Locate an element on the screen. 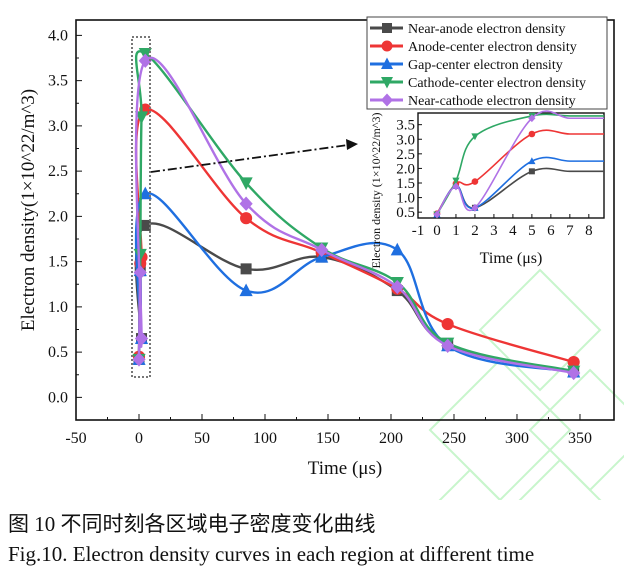 Image resolution: width=624 pixels, height=577 pixels. y-tick-label: 2.5 is located at coordinates (58, 171).